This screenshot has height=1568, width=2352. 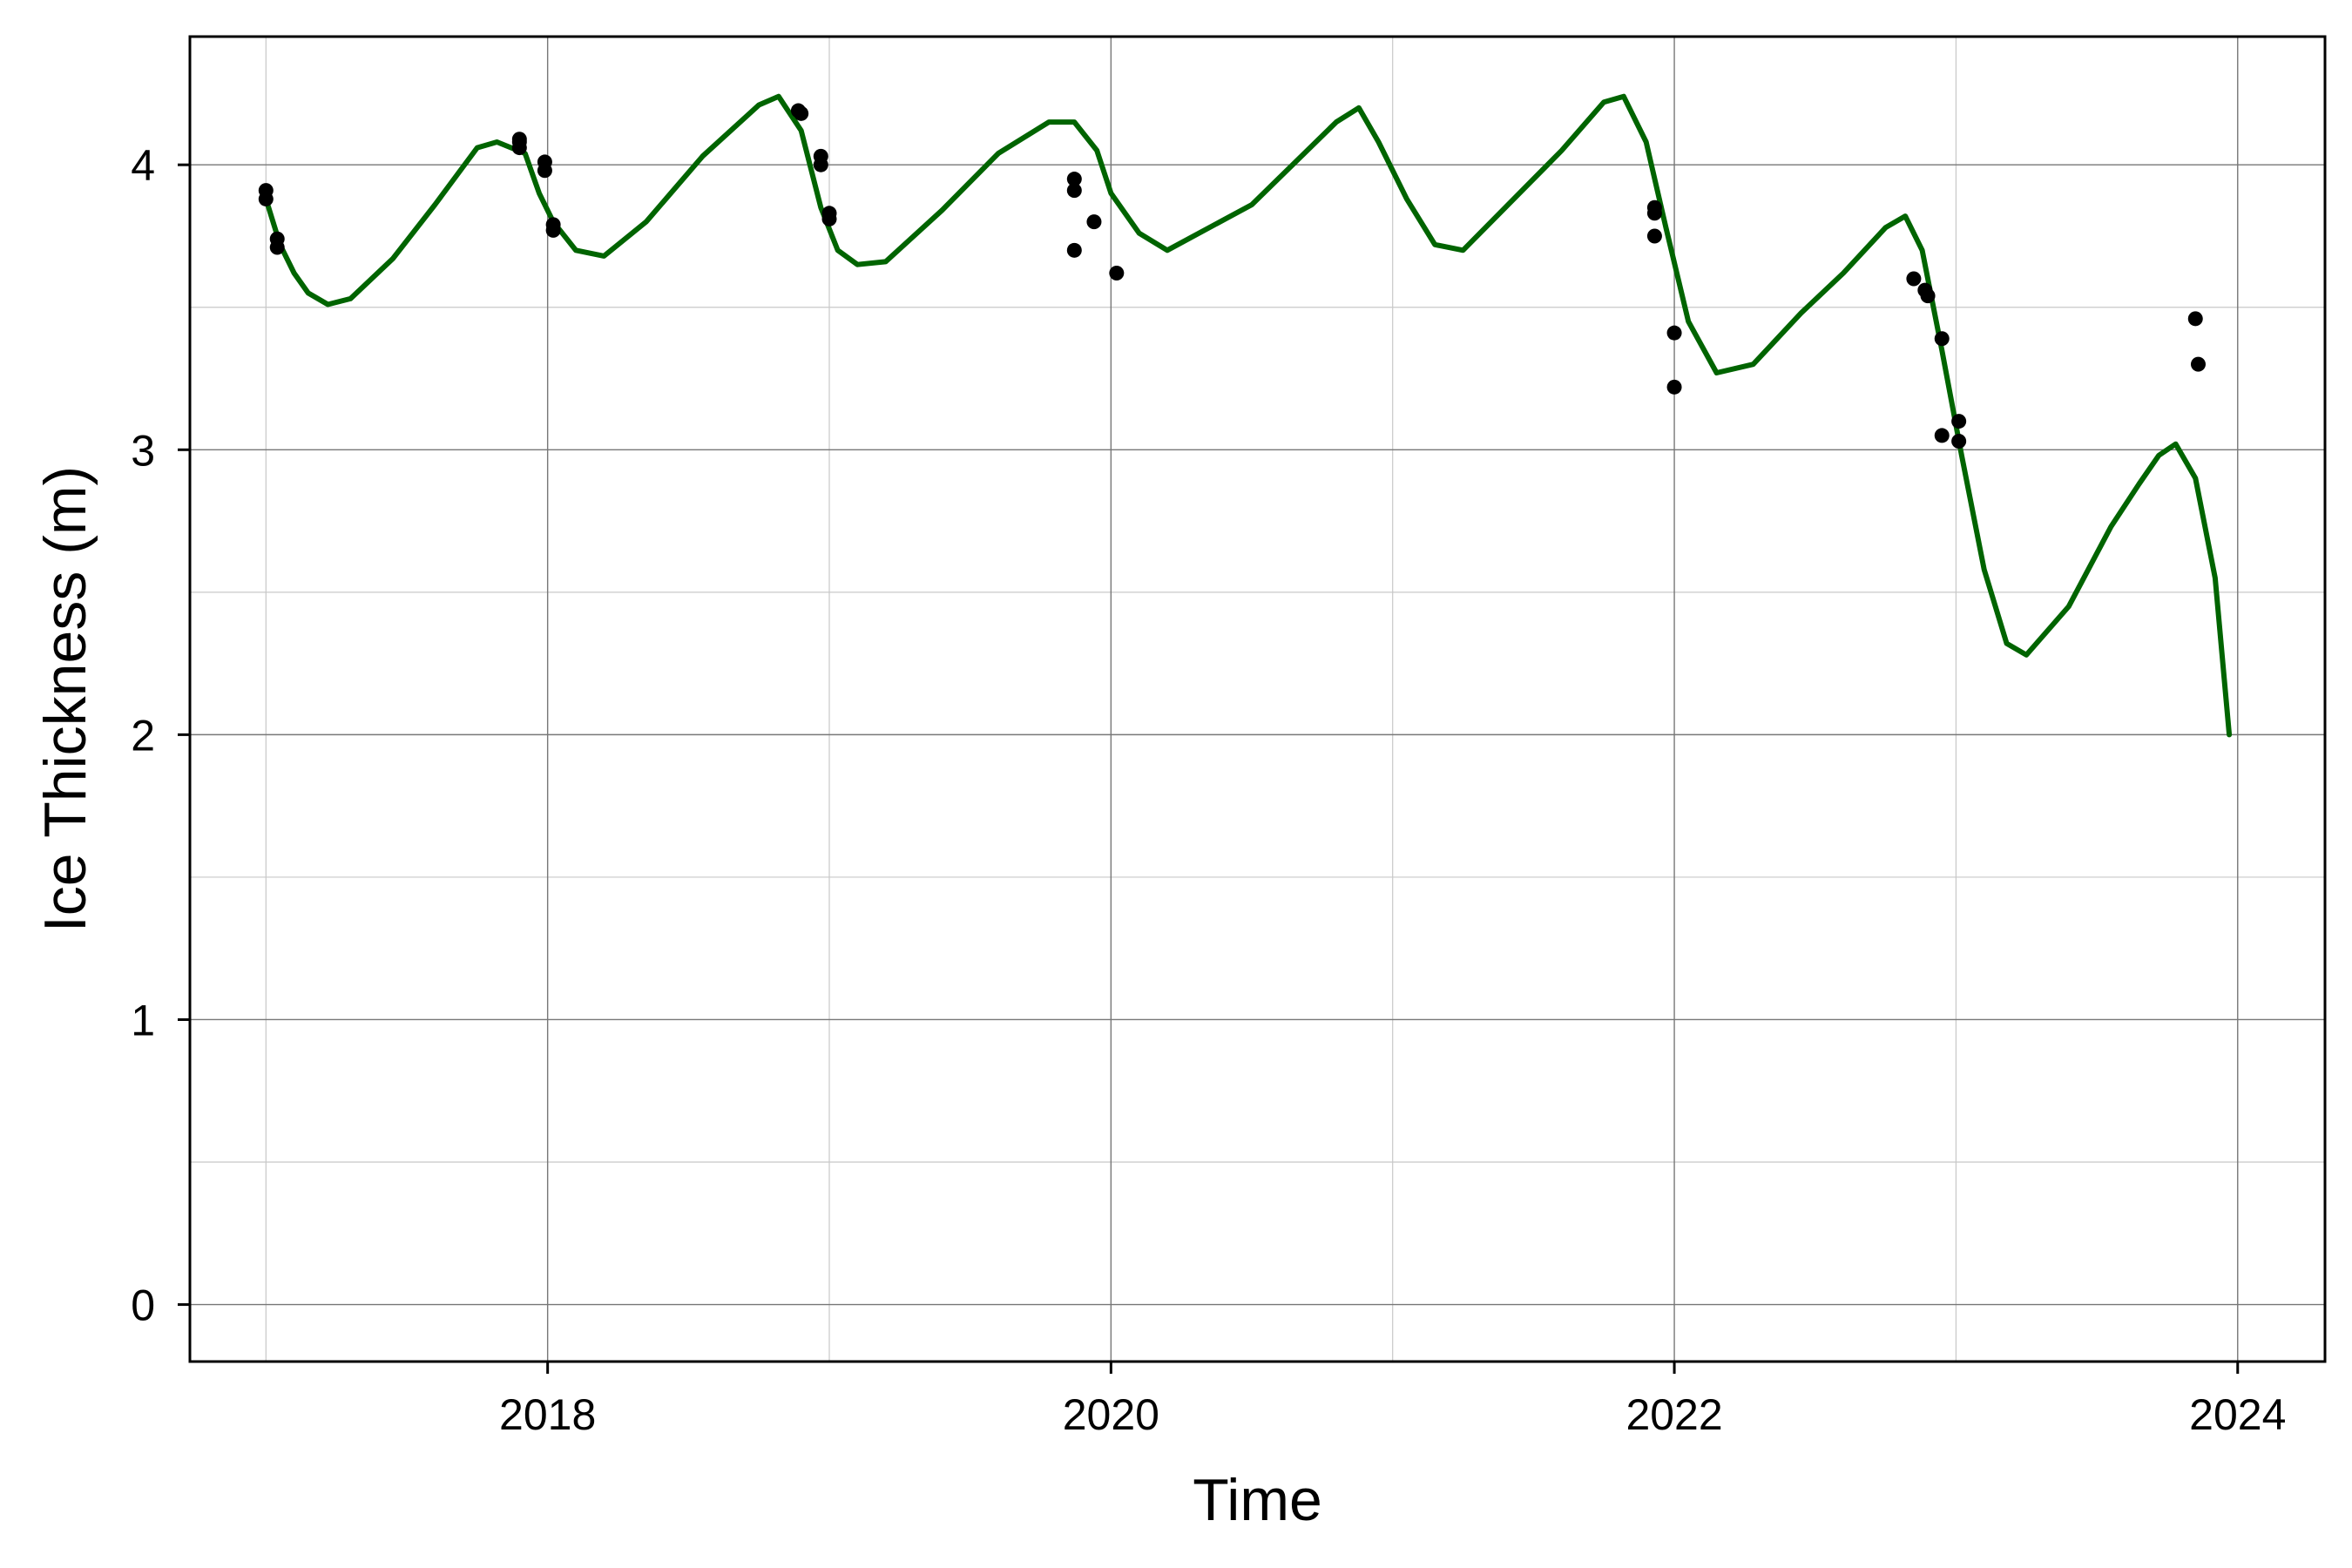 What do you see at coordinates (143, 450) in the screenshot?
I see `y-tick-label: 3` at bounding box center [143, 450].